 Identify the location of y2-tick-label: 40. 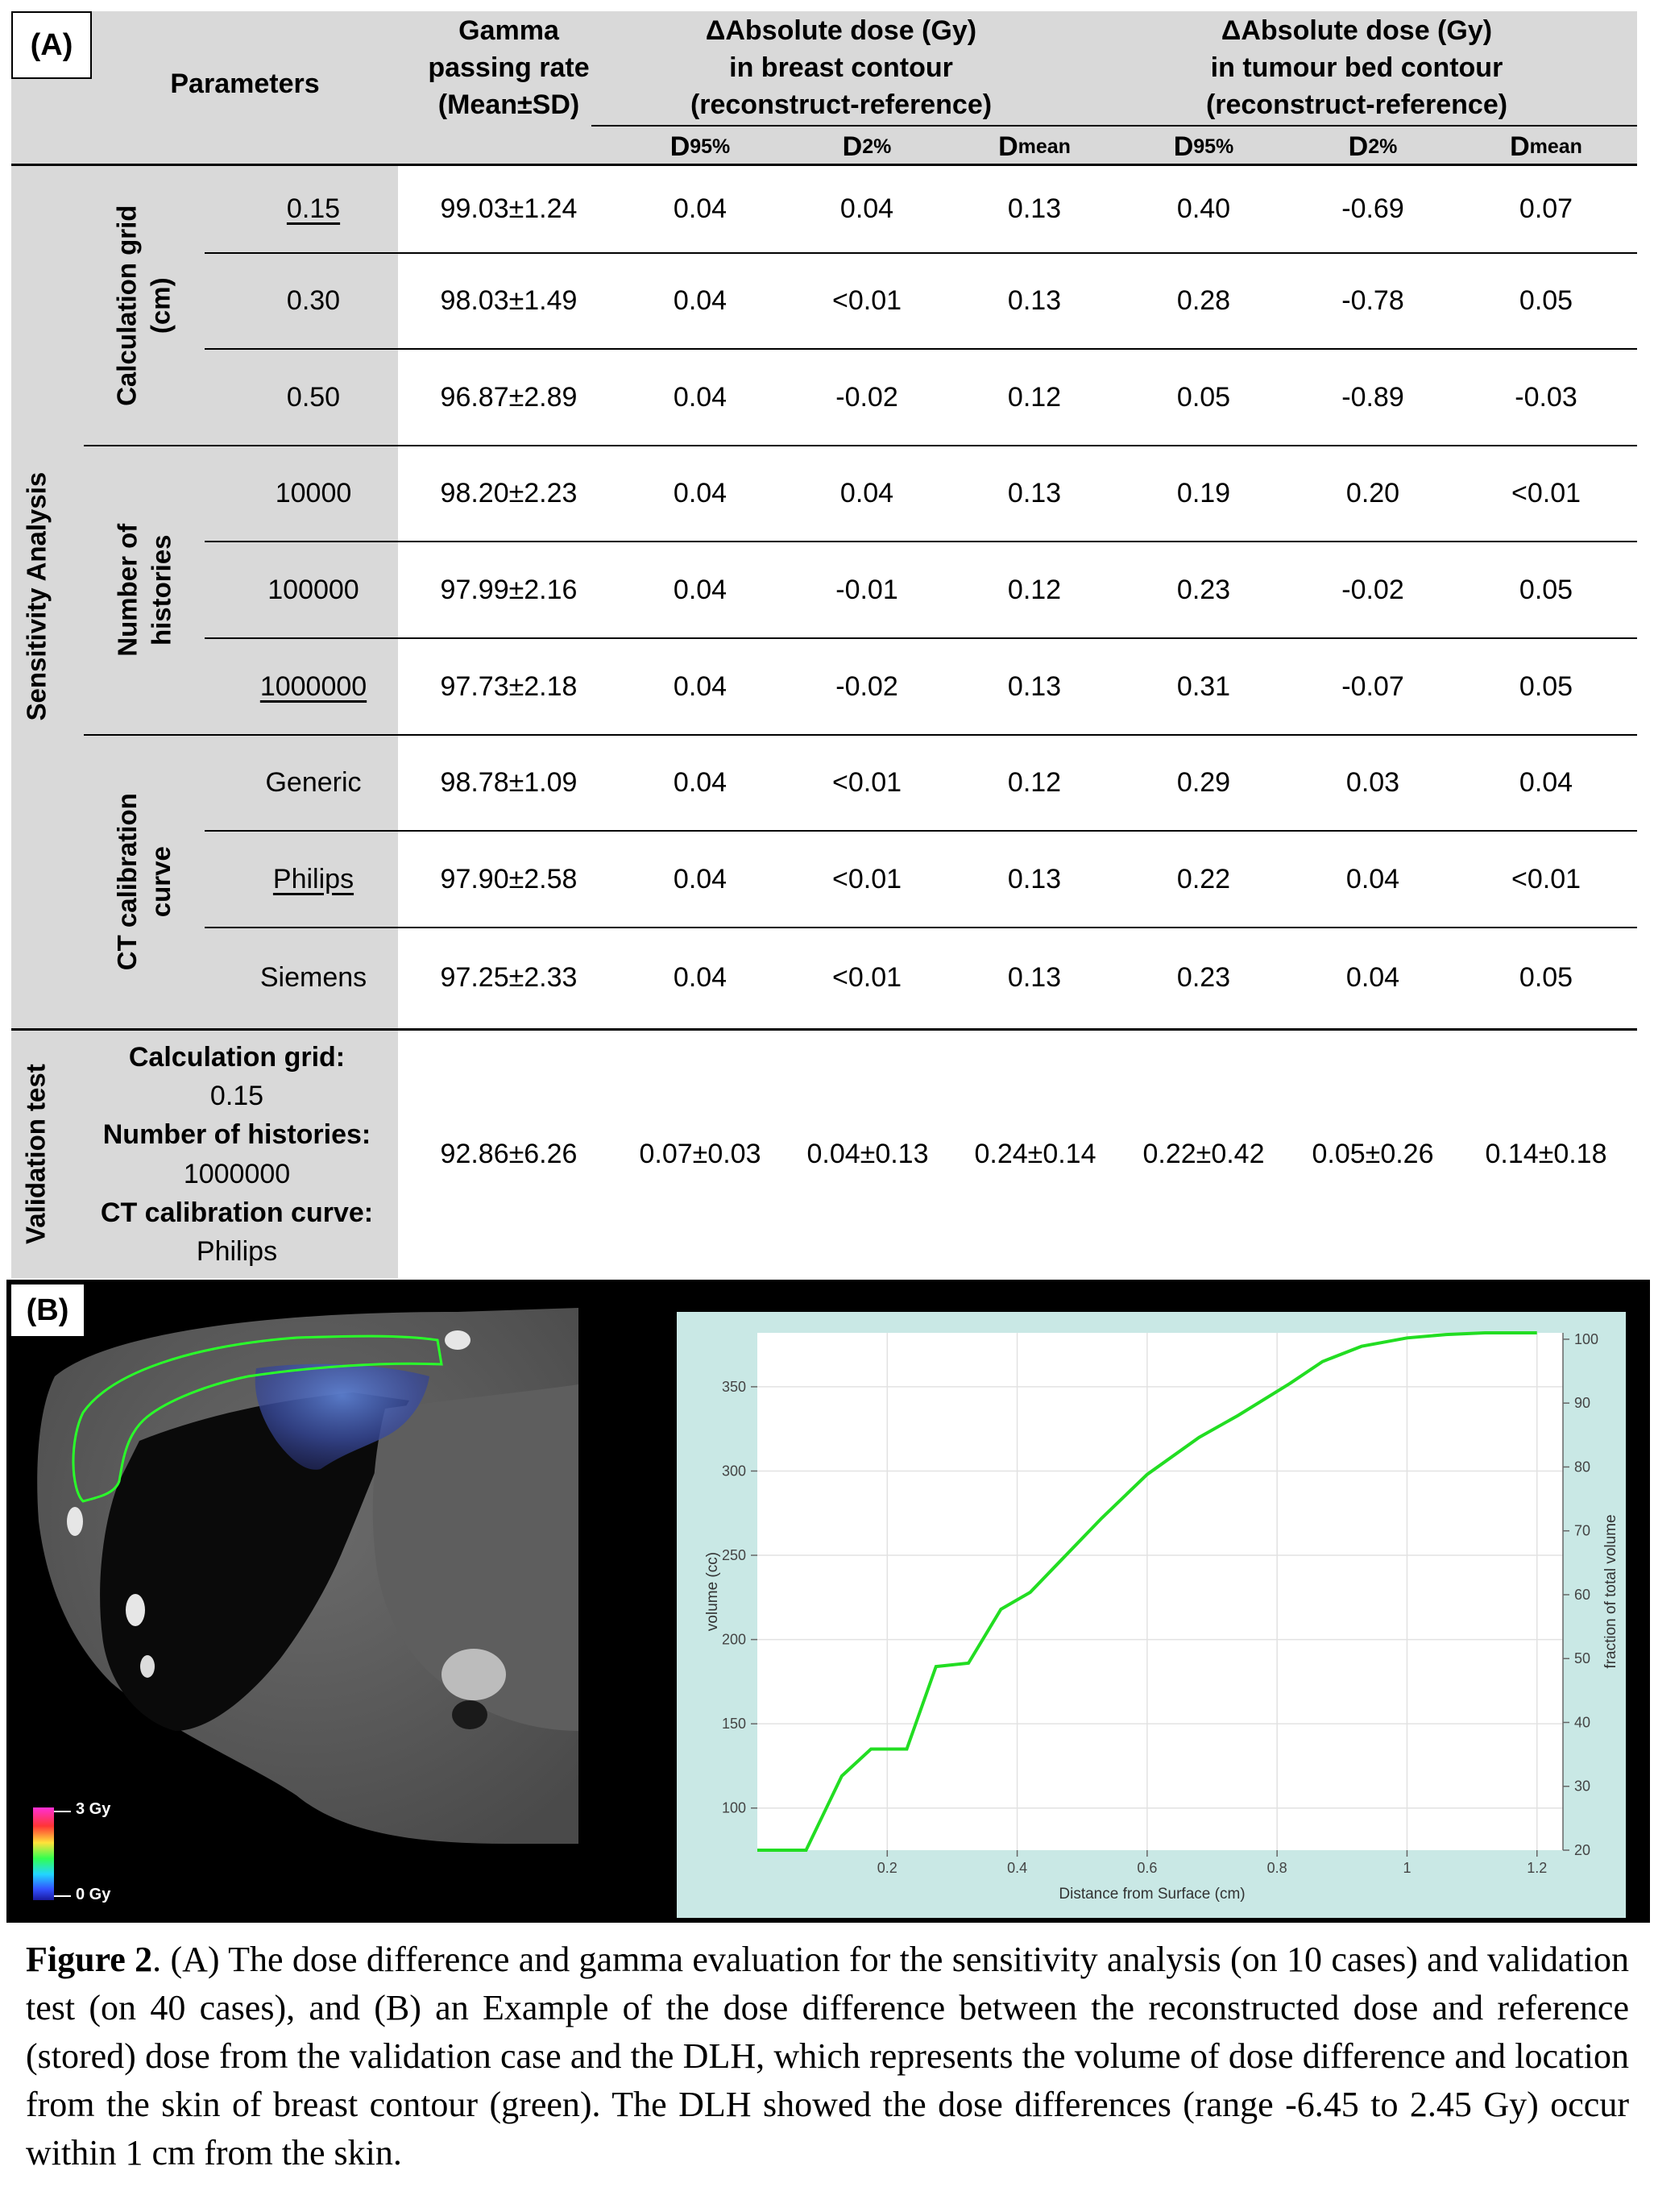
(1582, 1722).